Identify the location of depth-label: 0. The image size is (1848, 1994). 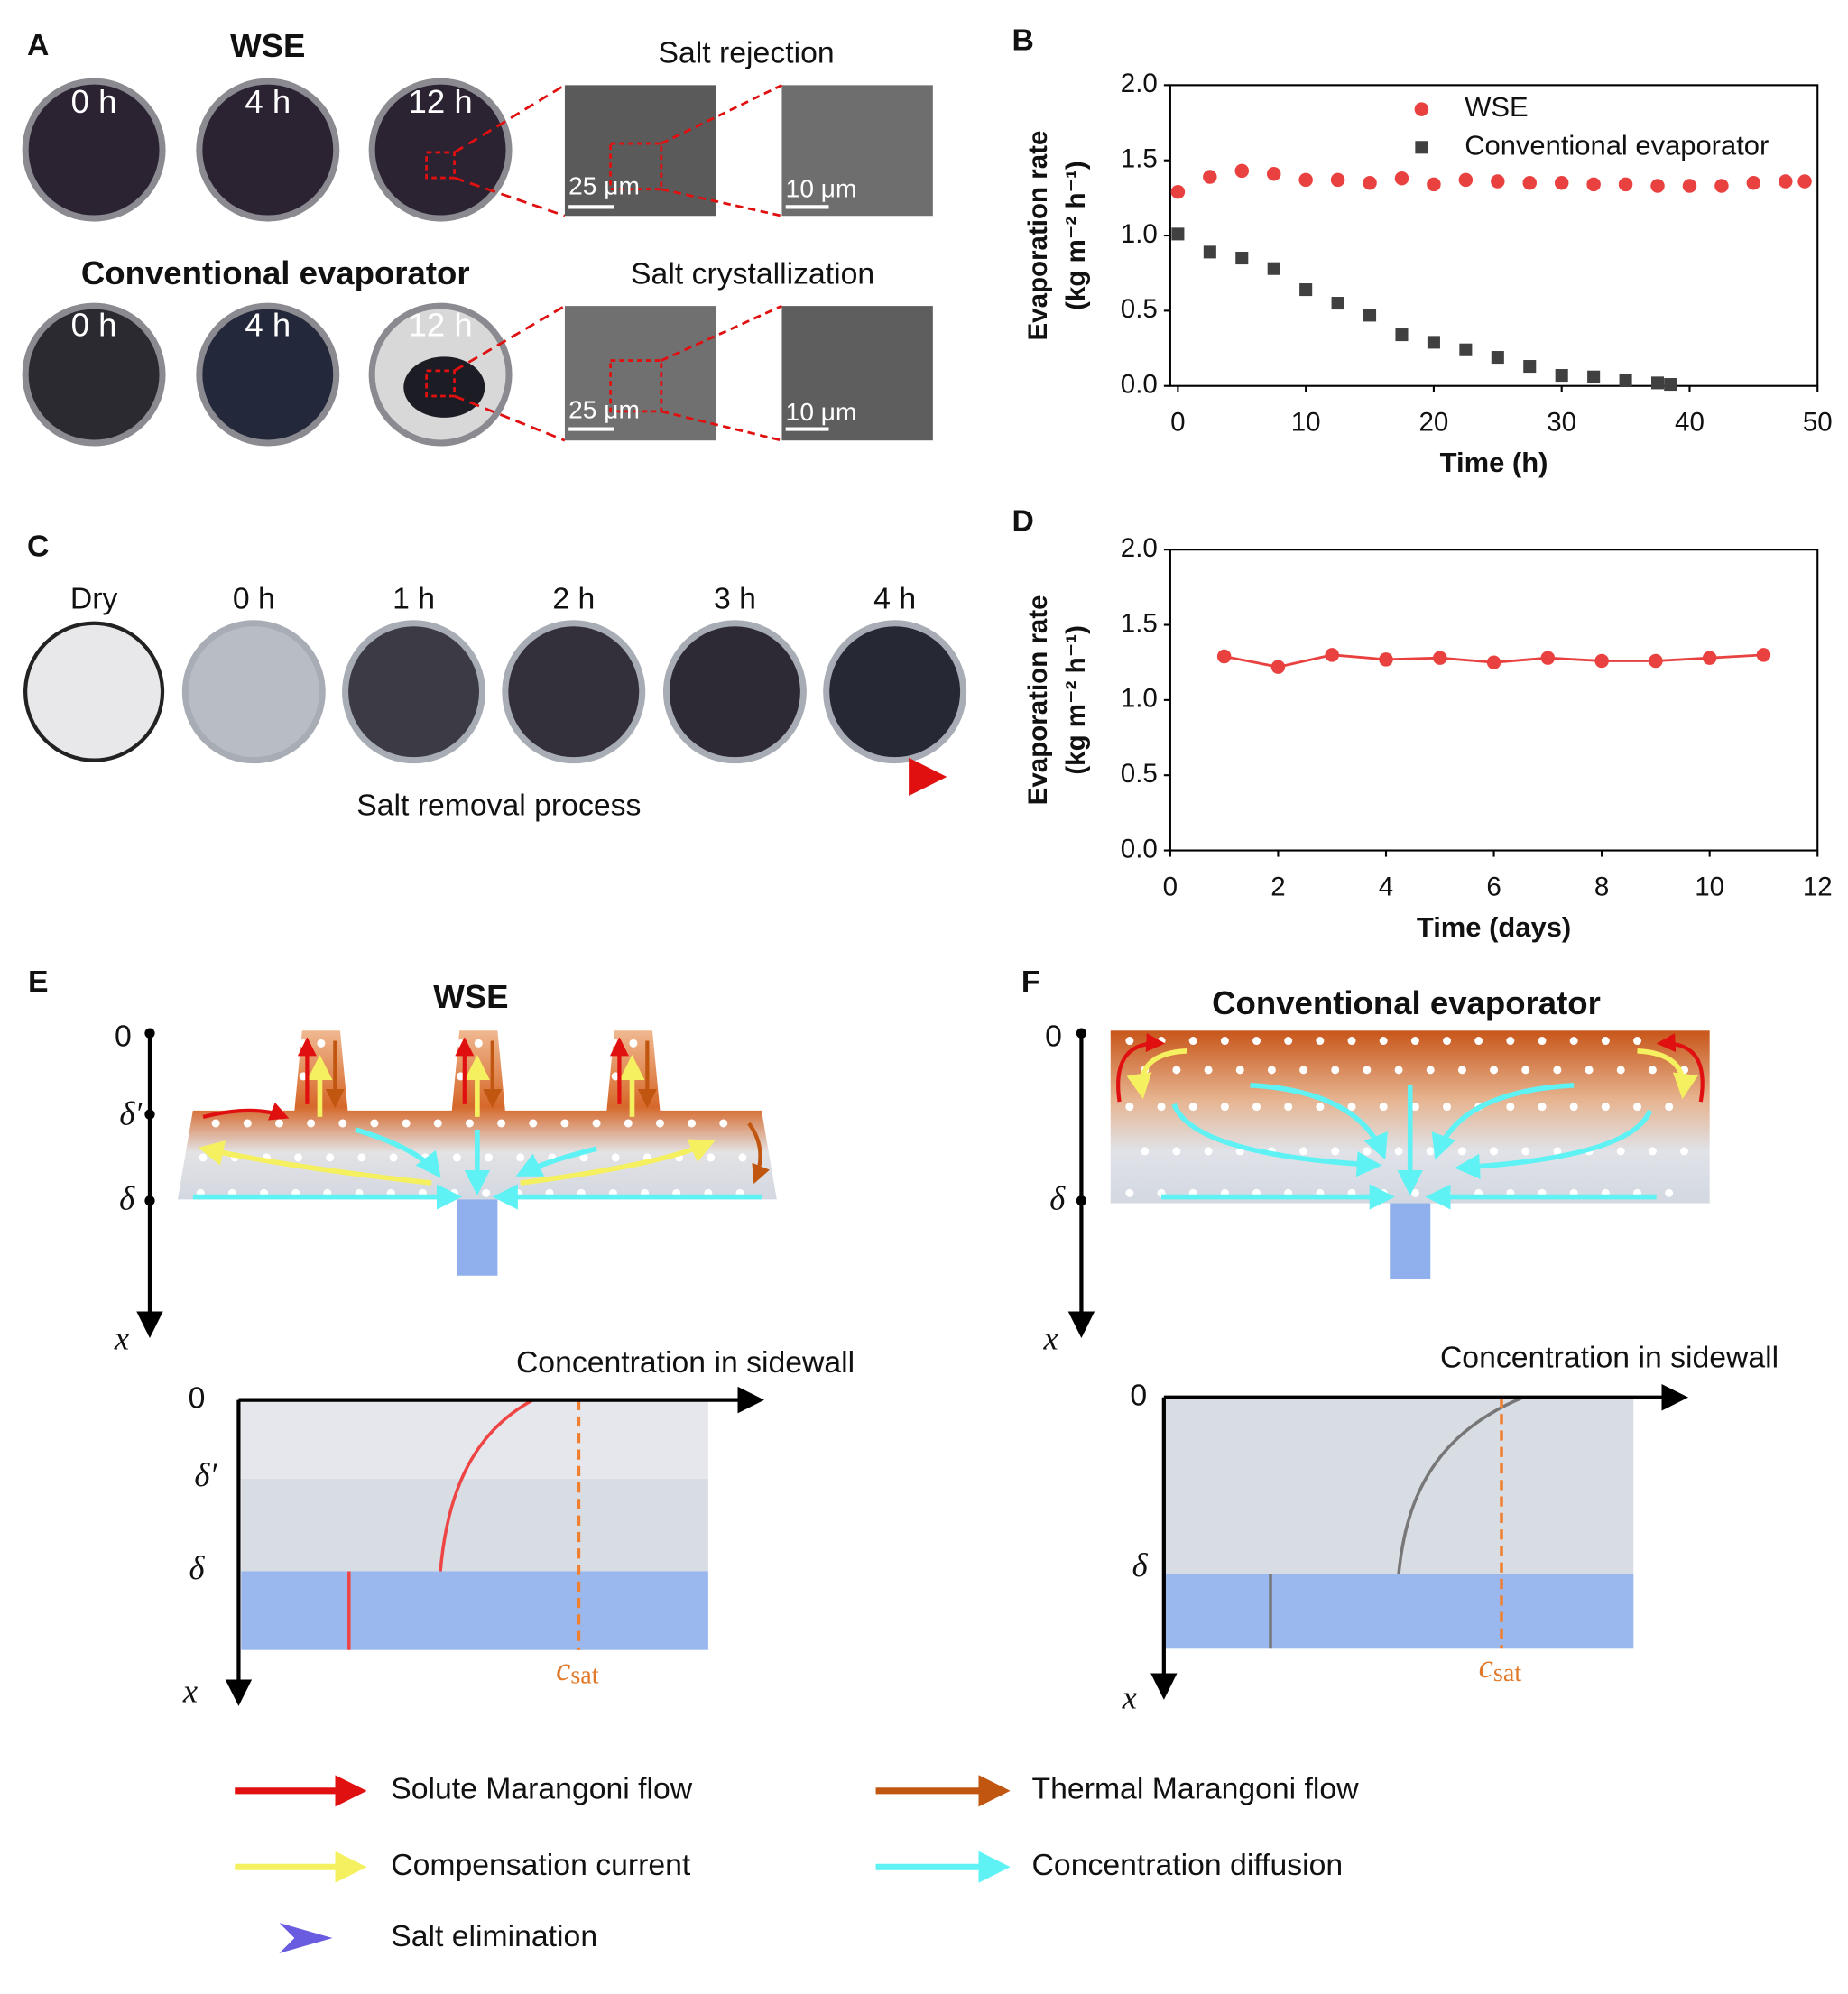
(124, 1037).